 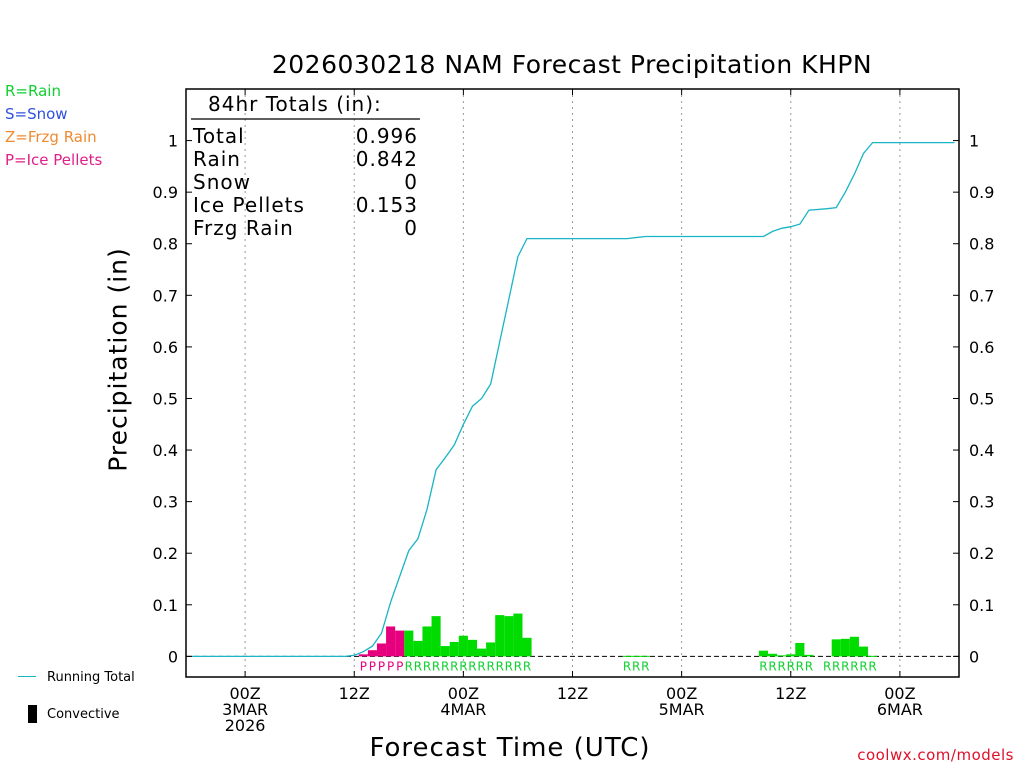 I want to click on y-tick-label-right: 0.1, so click(x=981, y=605).